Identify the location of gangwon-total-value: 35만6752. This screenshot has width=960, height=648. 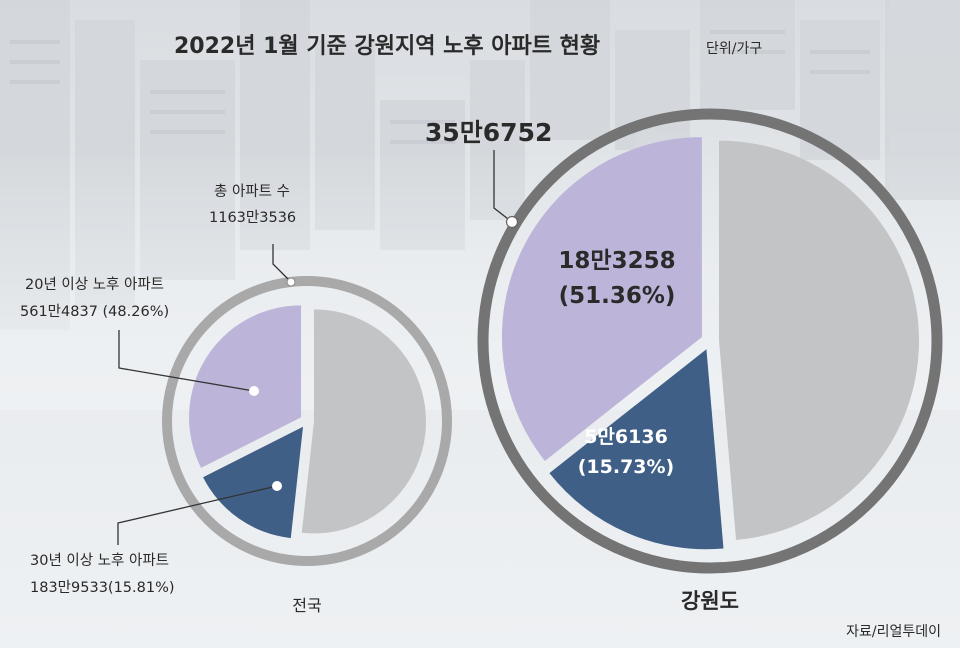
(488, 132).